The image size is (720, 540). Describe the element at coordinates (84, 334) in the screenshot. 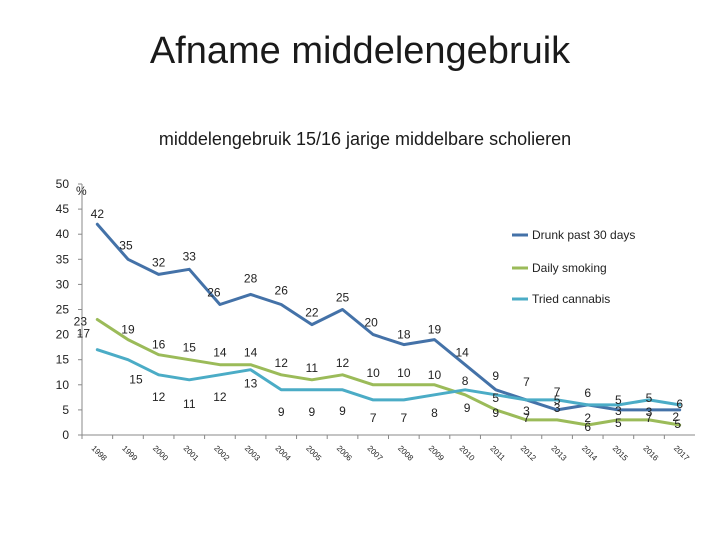

I see `data-label-cannabis: 17` at that location.